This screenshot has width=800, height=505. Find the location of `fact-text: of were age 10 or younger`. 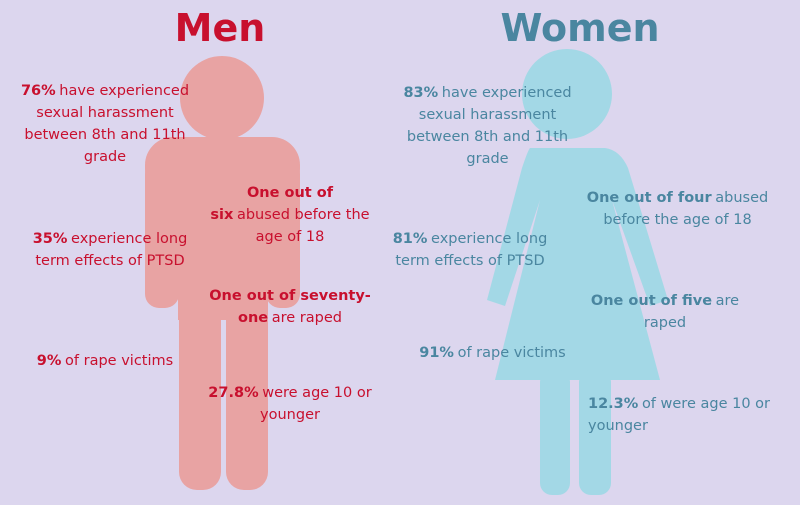

fact-text: of were age 10 or younger is located at coordinates (679, 415).